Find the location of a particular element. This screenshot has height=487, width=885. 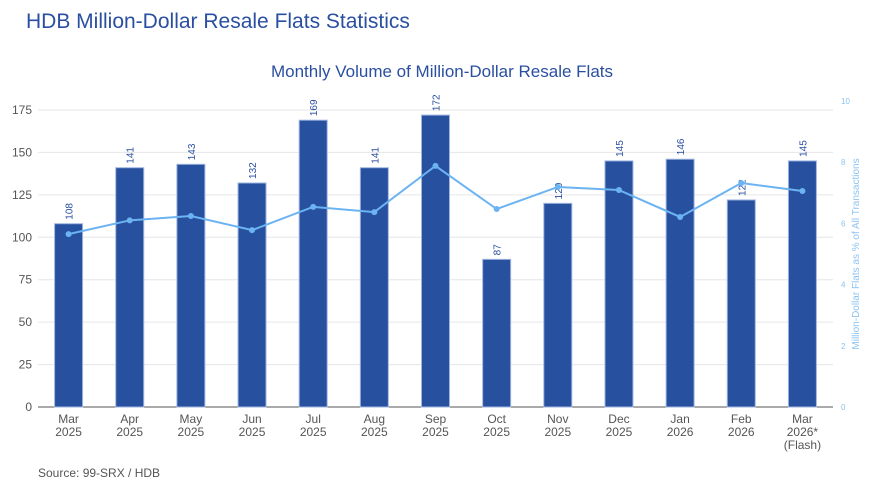

y2-tick-label: 0 is located at coordinates (843, 407).